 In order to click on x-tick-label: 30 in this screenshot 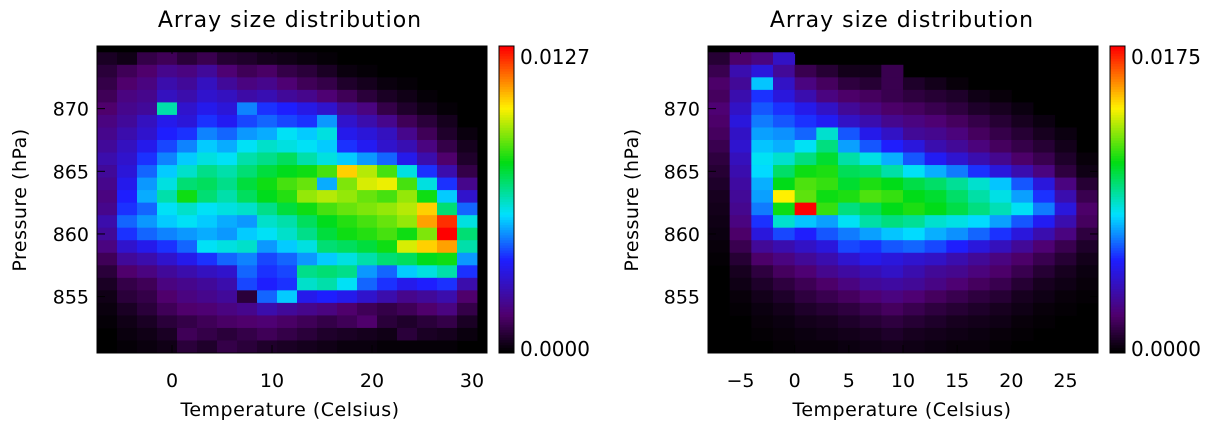, I will do `click(472, 381)`.